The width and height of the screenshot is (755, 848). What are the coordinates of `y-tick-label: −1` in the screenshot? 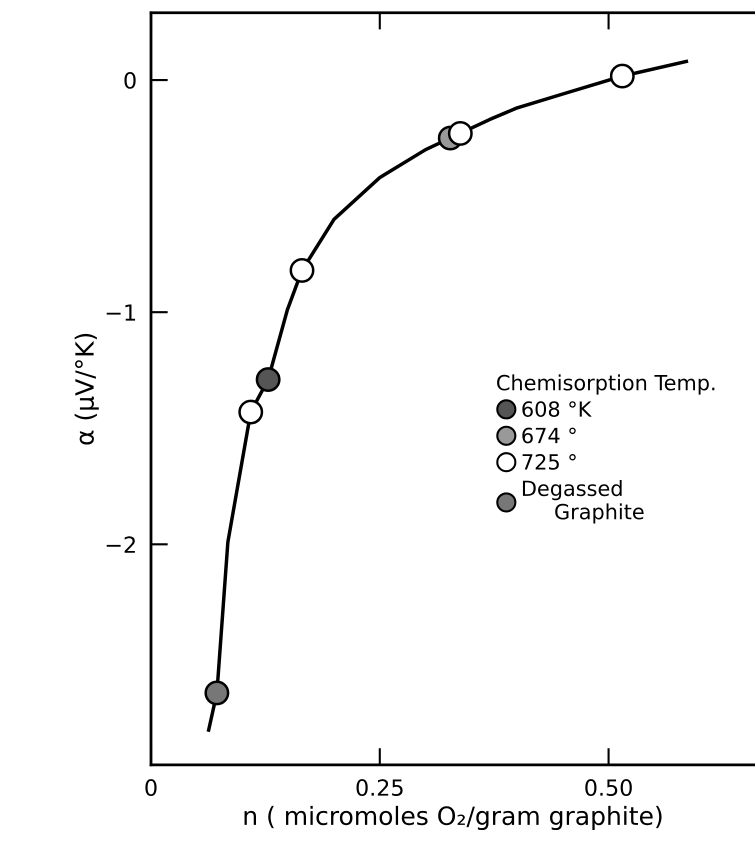 It's located at (121, 312).